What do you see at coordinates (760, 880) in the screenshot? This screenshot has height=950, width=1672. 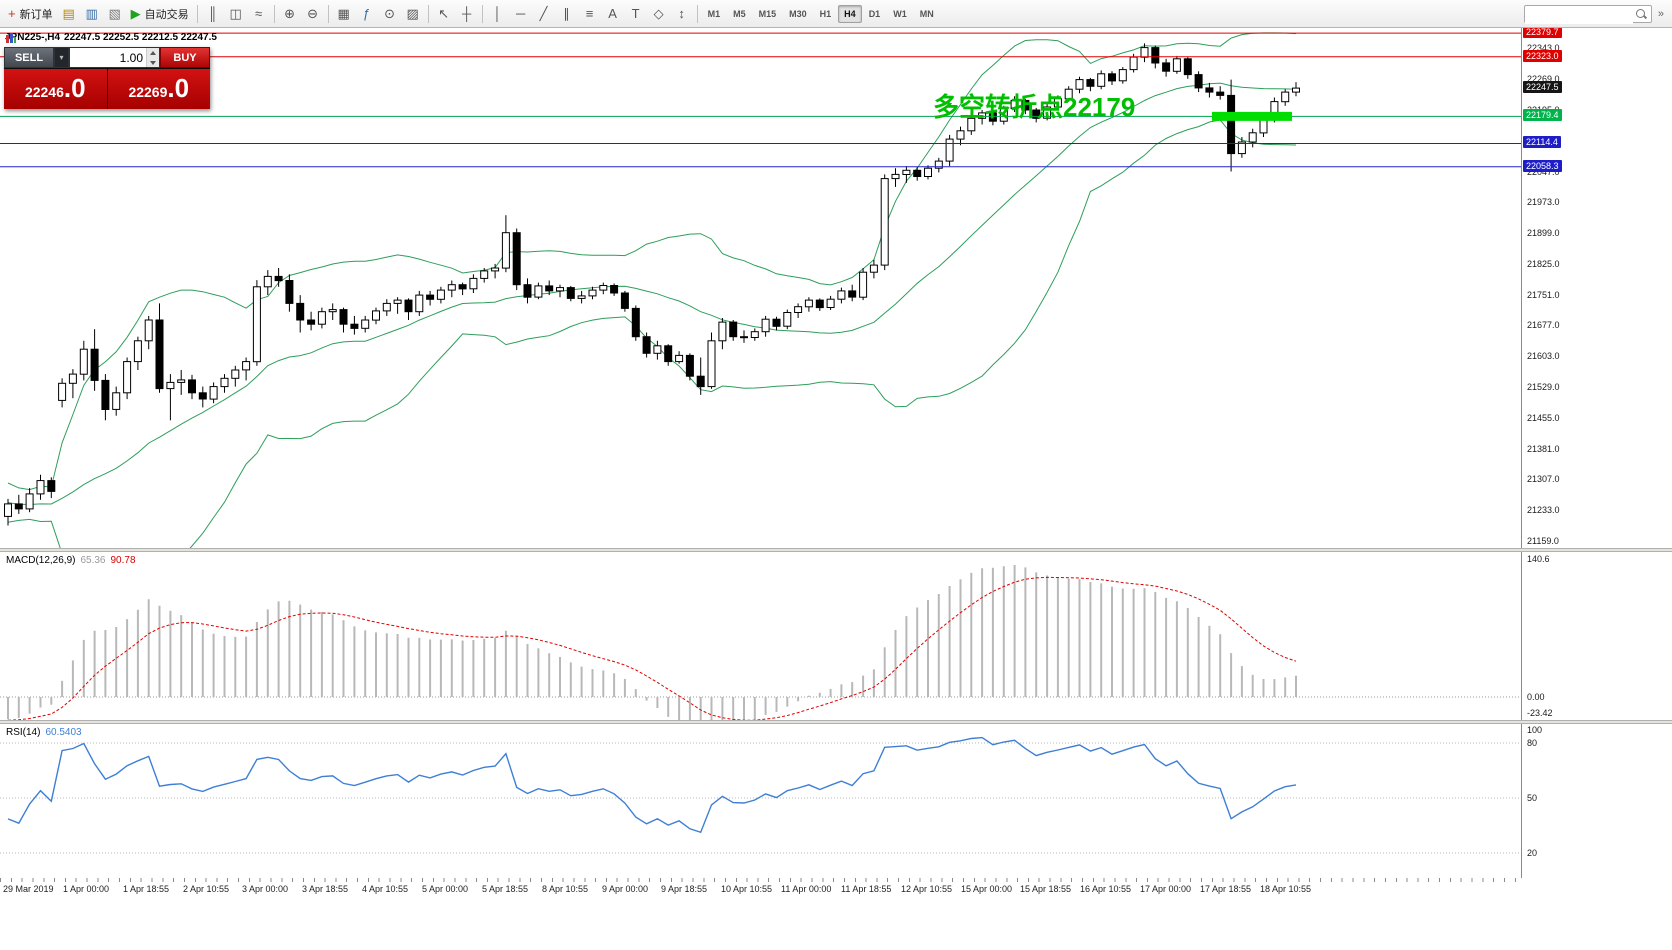 I see `time-axis-ticks` at bounding box center [760, 880].